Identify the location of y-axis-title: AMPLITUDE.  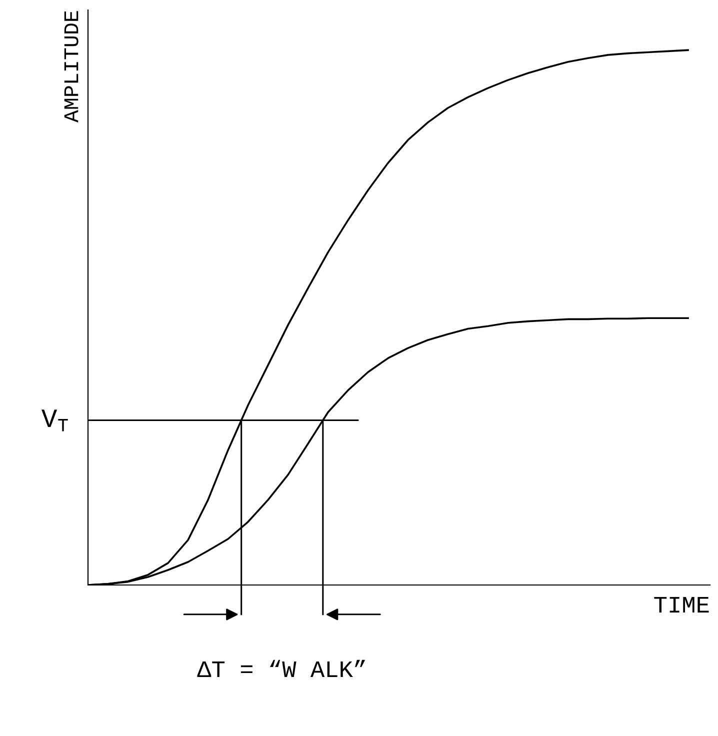
(71, 67).